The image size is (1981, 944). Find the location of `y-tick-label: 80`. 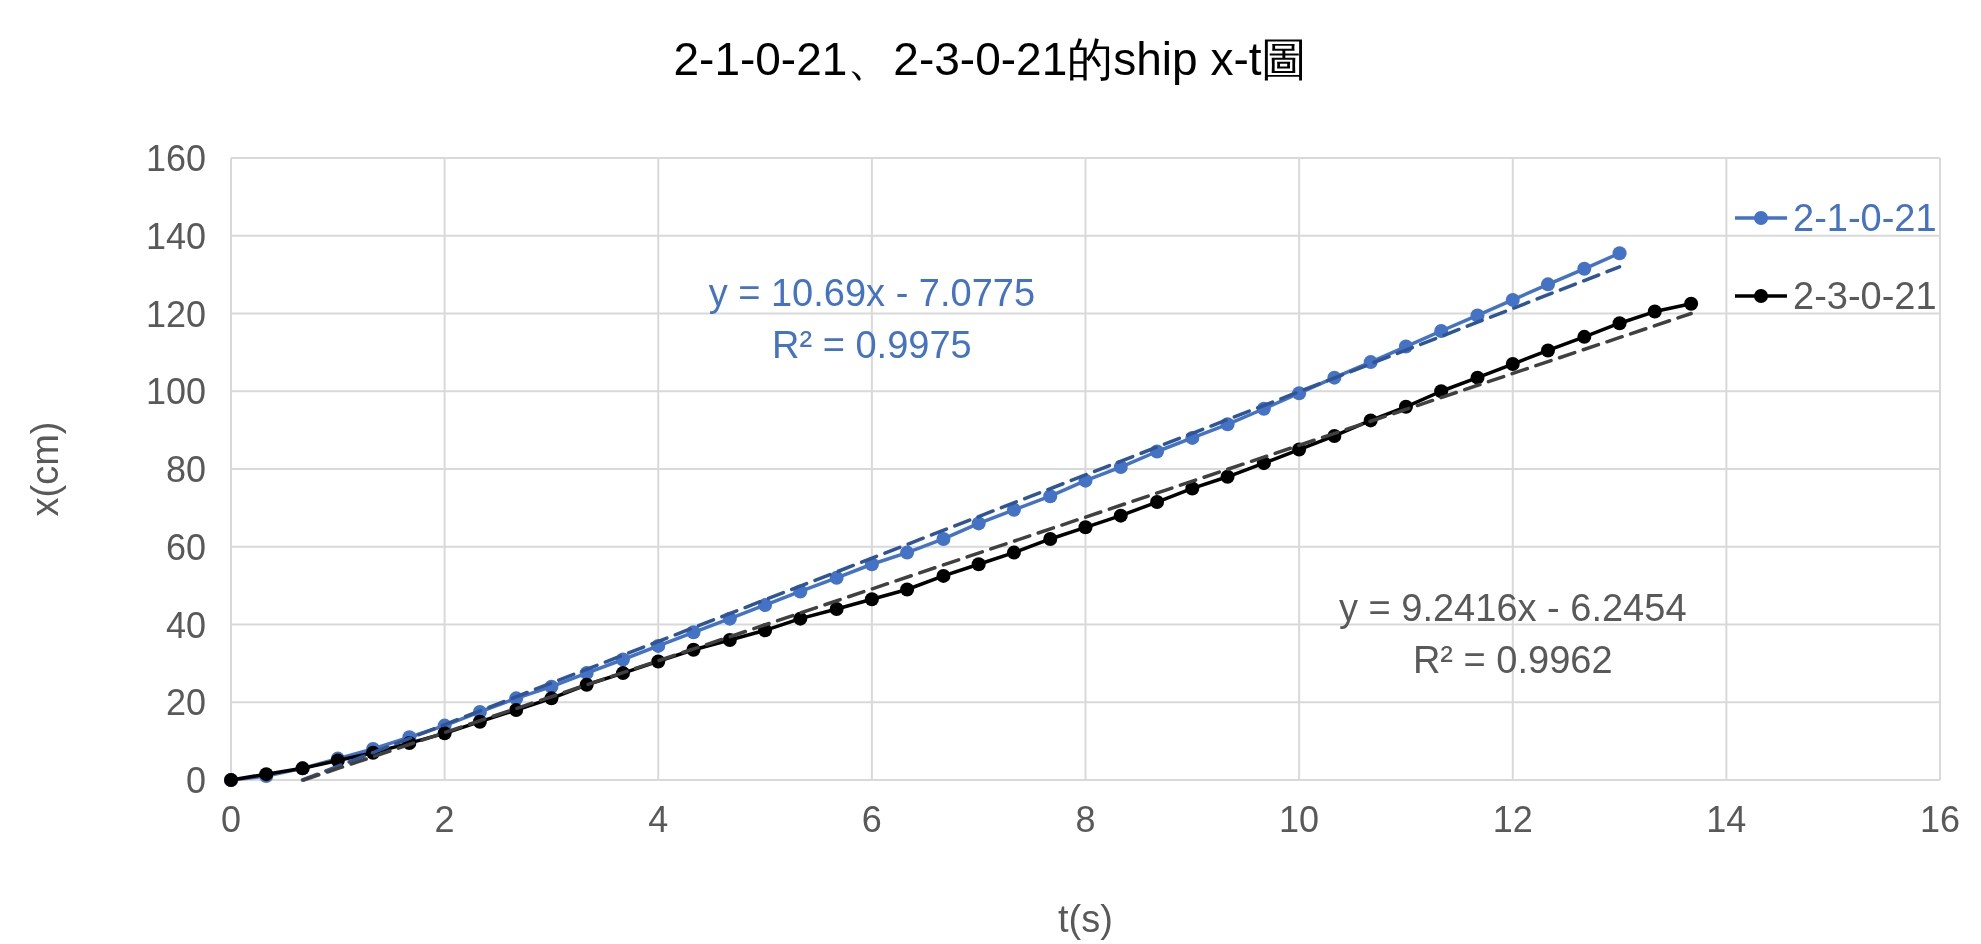

y-tick-label: 80 is located at coordinates (185, 469).